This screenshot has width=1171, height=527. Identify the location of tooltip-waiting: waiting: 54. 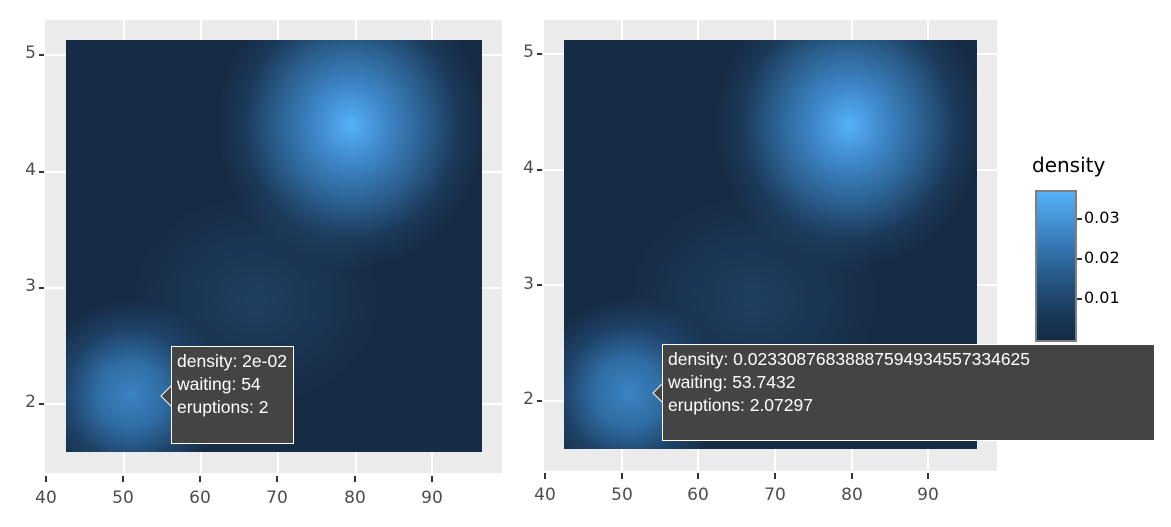
(219, 384).